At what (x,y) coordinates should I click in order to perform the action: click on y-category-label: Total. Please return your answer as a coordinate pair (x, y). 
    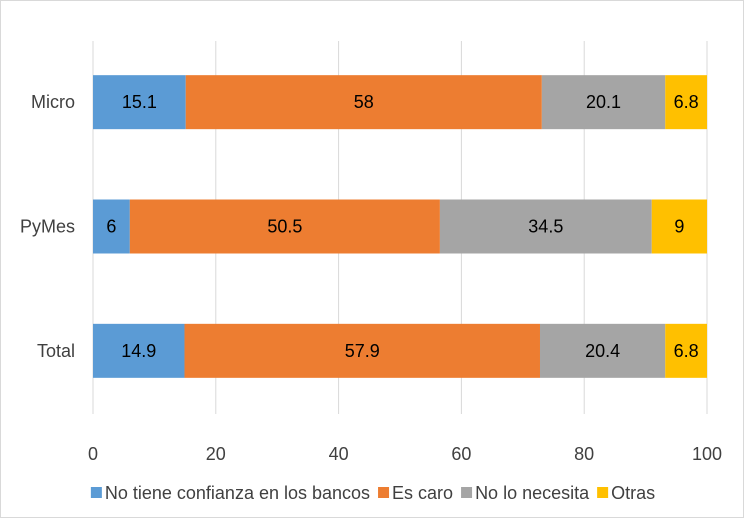
    Looking at the image, I should click on (56, 351).